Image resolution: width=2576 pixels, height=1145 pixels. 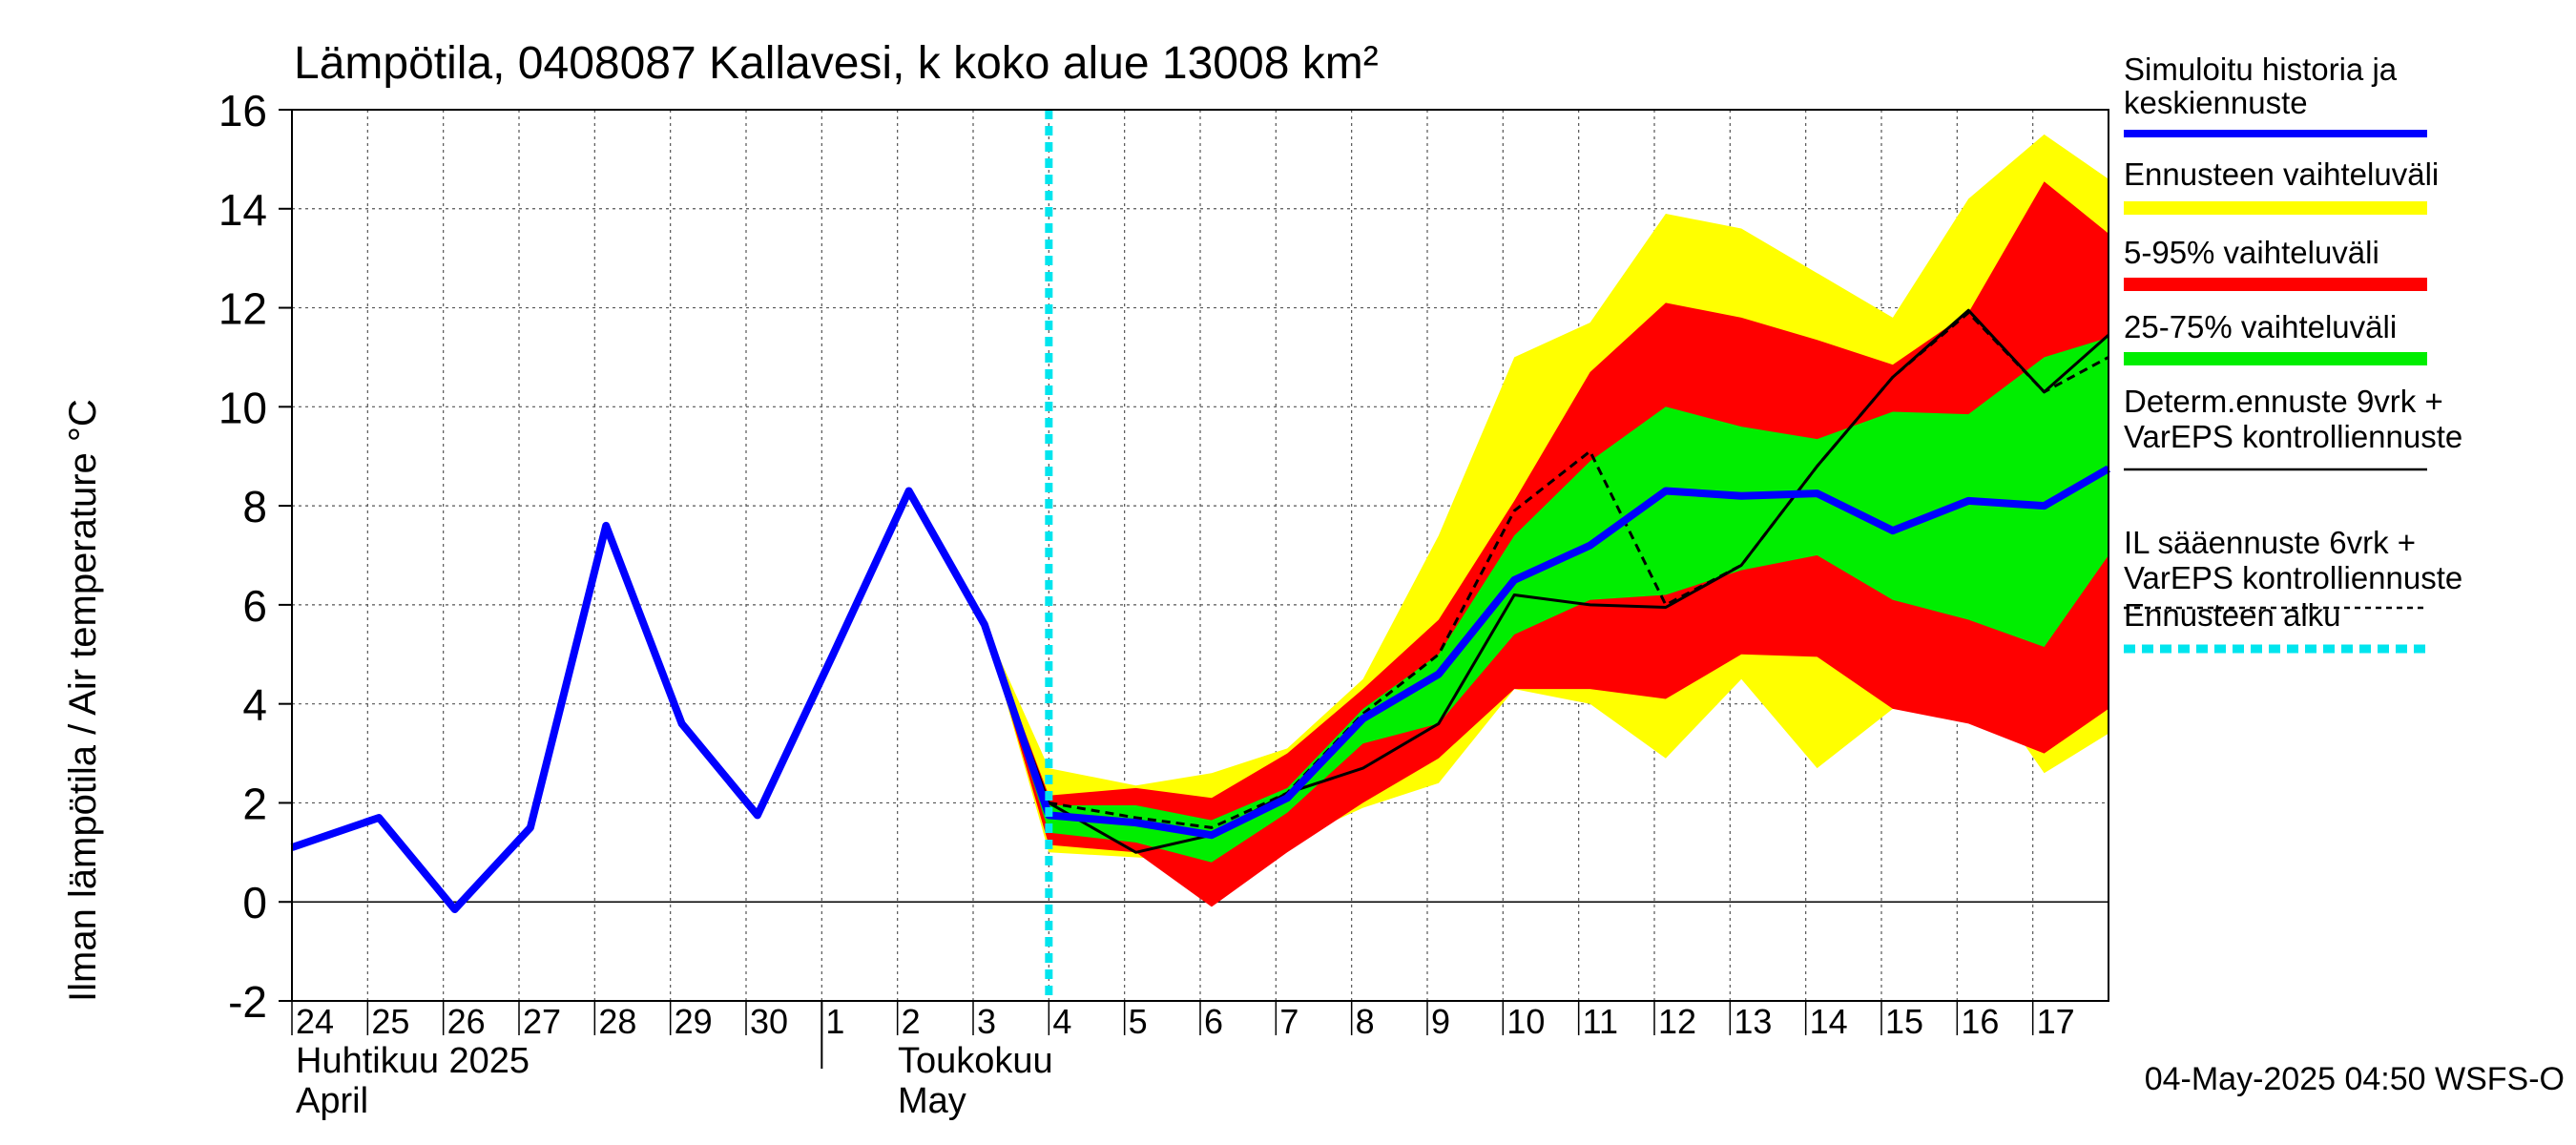 I want to click on timestamp: 04-May-2025 04:50 WSFS-O, so click(x=2355, y=1079).